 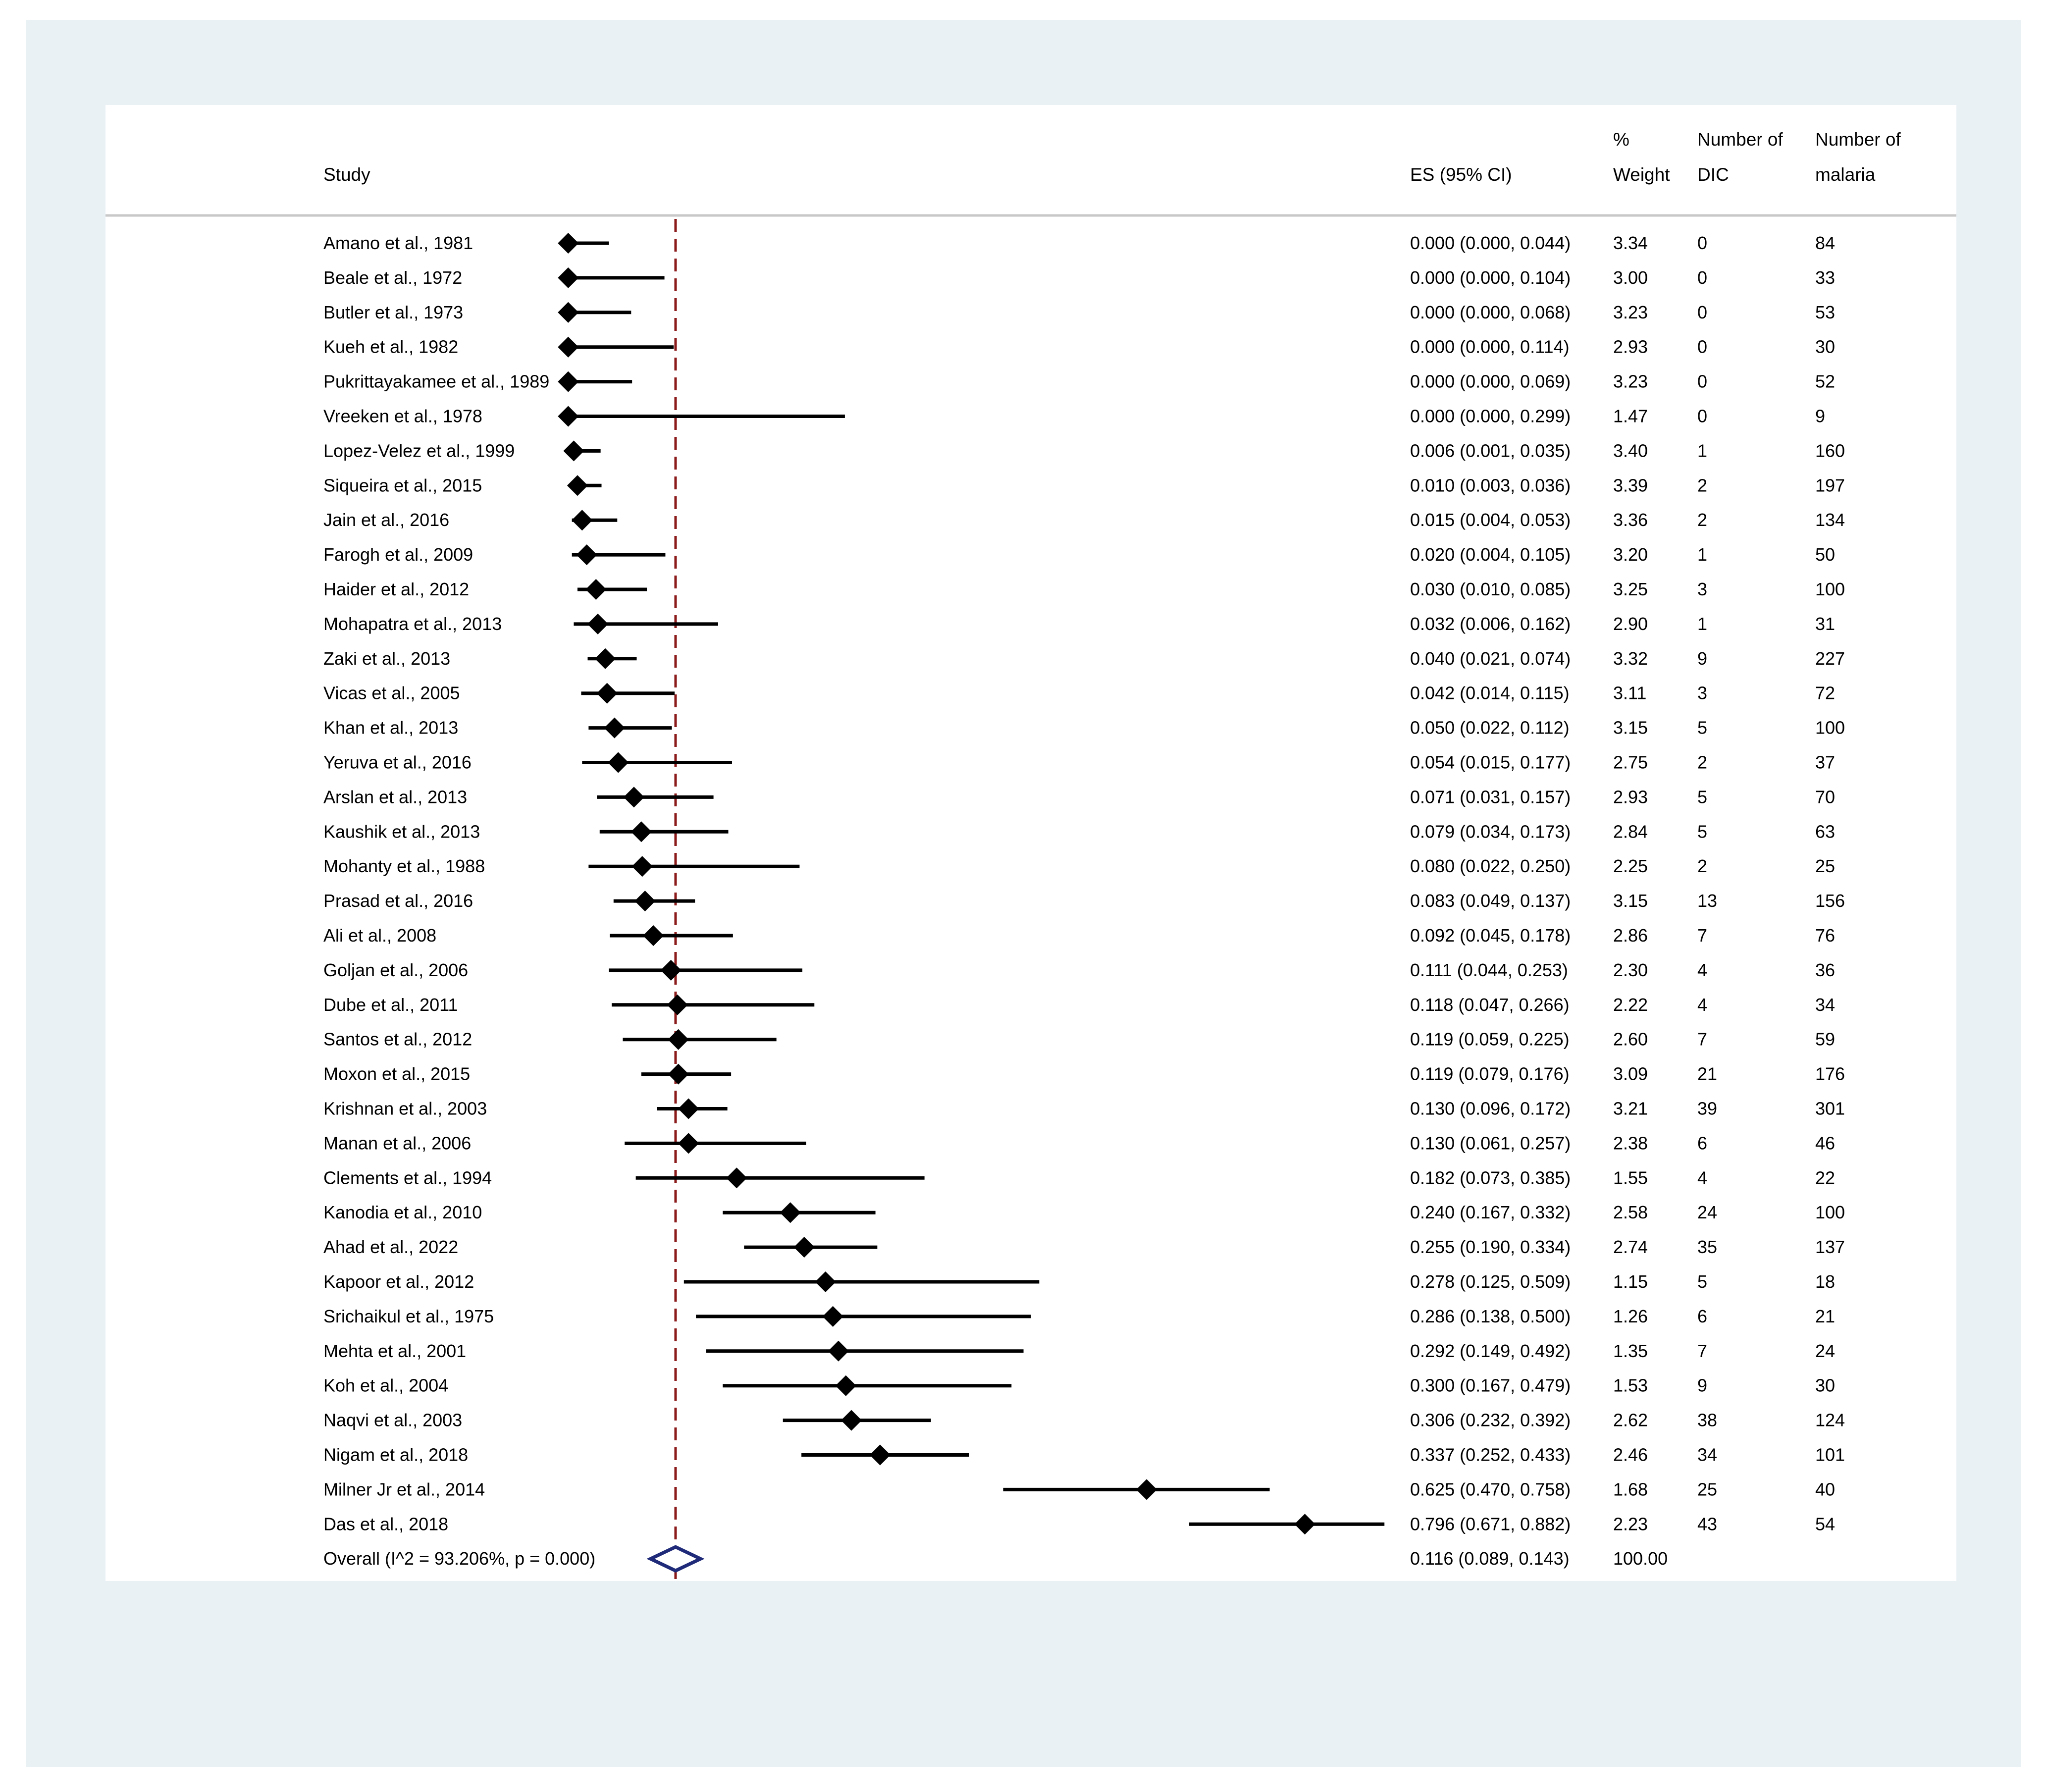 I want to click on weight-value: 3.32, so click(x=1630, y=658).